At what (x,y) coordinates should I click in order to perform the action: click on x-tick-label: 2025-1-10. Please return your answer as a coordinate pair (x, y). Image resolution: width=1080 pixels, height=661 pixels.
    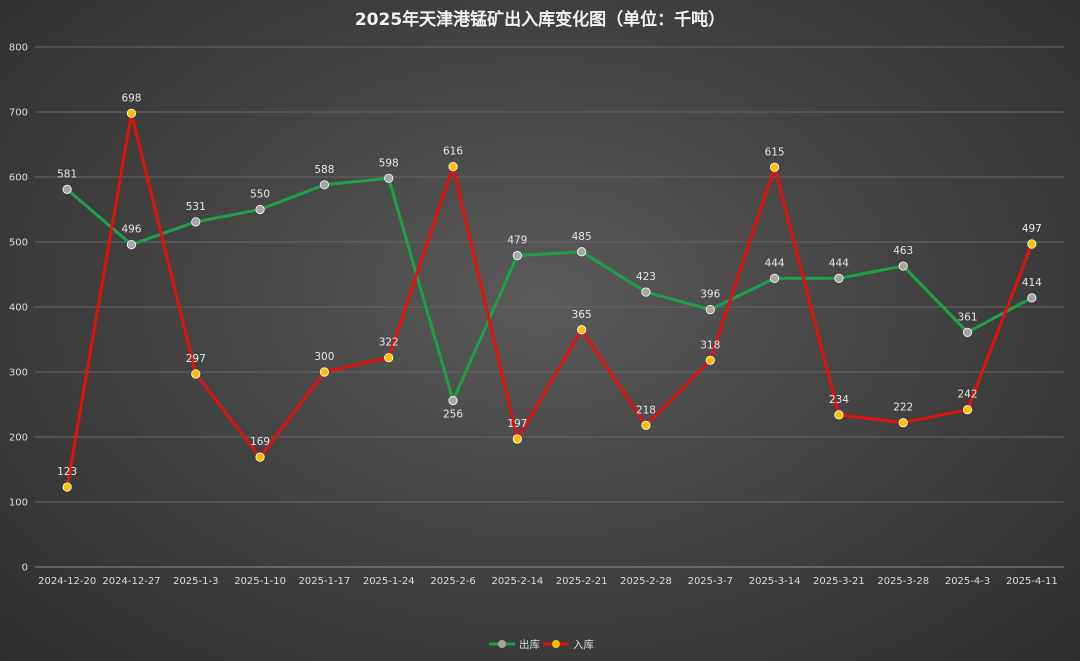
    Looking at the image, I should click on (260, 581).